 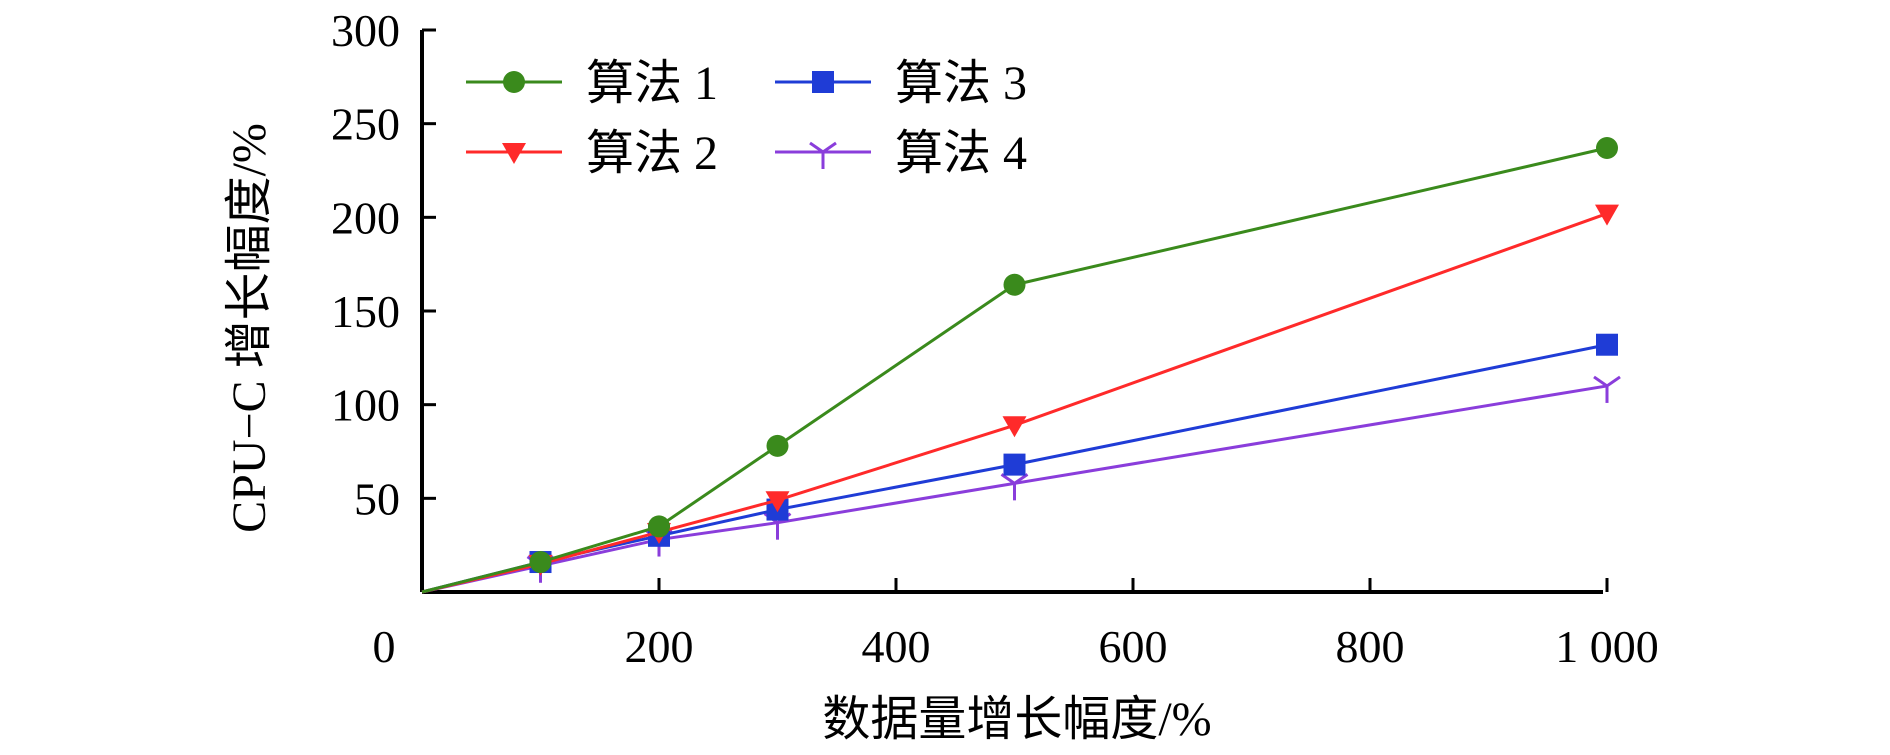 I want to click on legend-item-2: 算法 2, so click(x=592, y=153).